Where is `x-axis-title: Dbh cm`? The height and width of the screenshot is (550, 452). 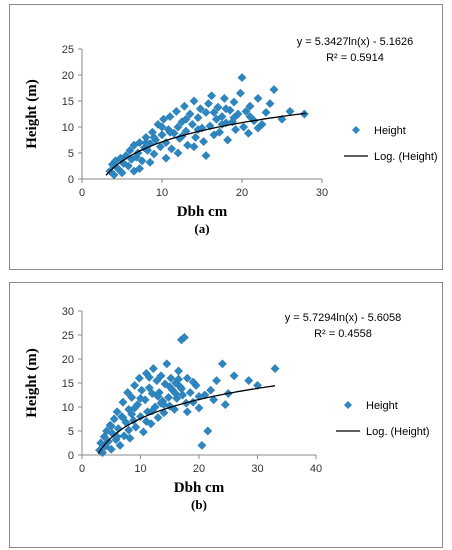
x-axis-title: Dbh cm is located at coordinates (199, 488).